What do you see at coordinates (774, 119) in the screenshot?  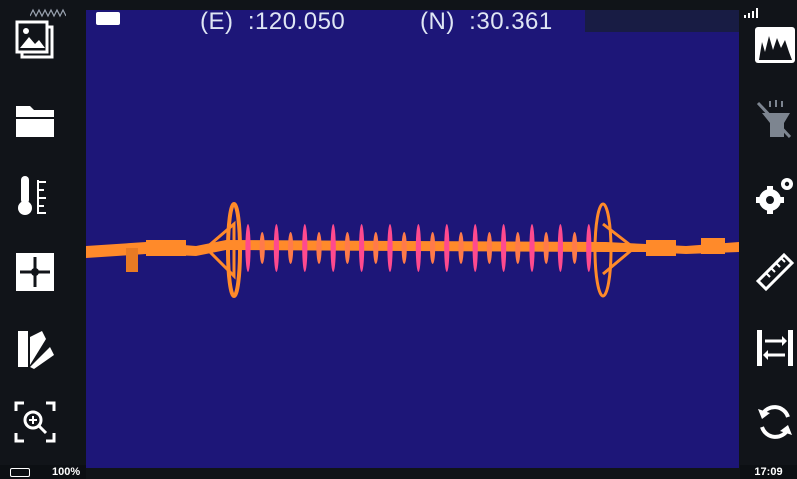 I see `flashlight-icon` at bounding box center [774, 119].